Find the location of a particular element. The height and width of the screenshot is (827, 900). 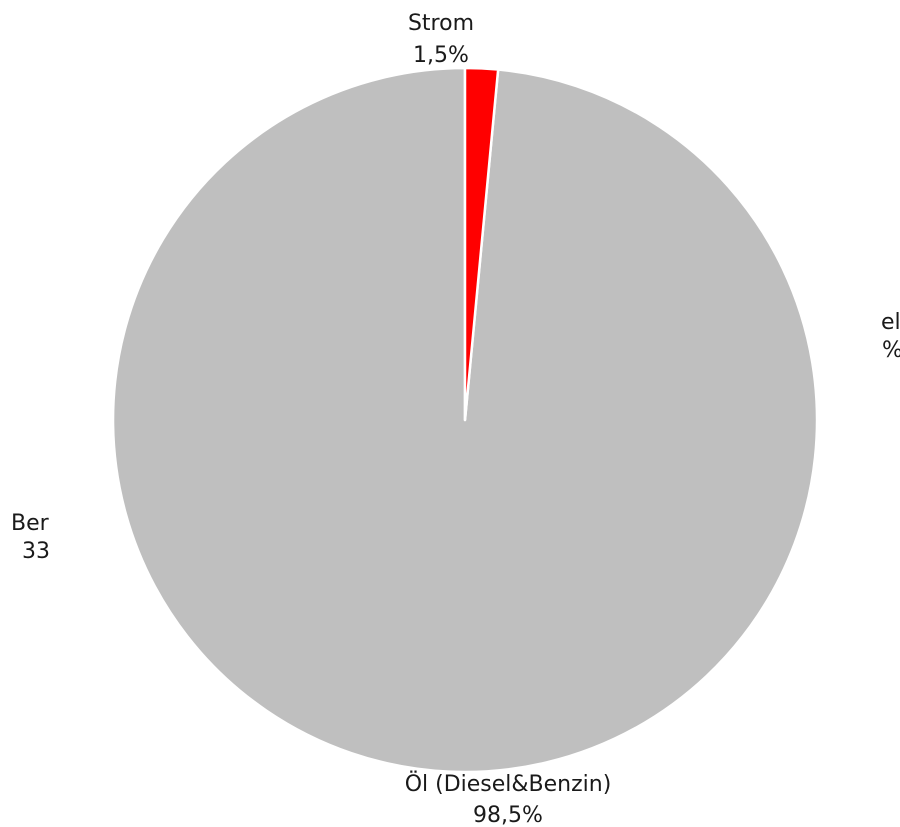

clipped-label-right-line2: % is located at coordinates (891, 350).